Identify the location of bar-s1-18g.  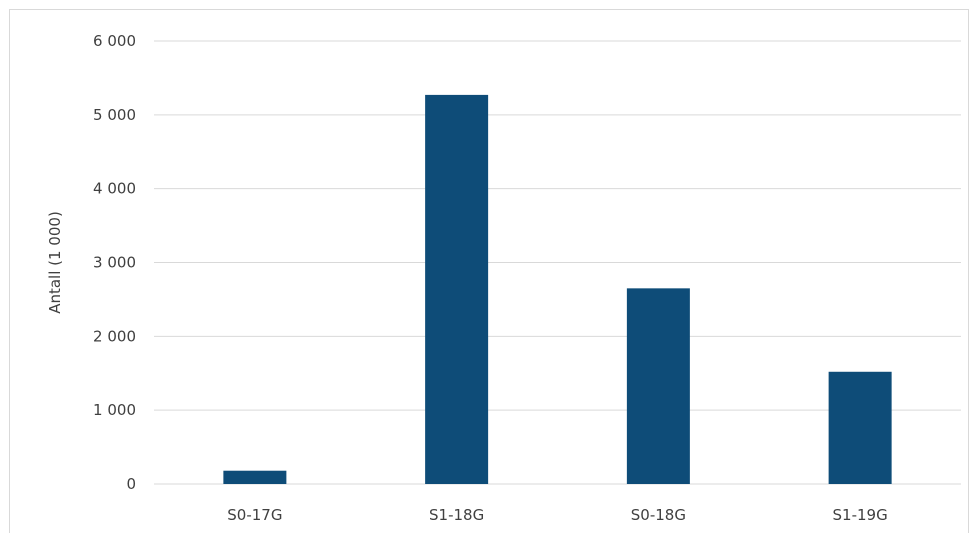
(457, 289).